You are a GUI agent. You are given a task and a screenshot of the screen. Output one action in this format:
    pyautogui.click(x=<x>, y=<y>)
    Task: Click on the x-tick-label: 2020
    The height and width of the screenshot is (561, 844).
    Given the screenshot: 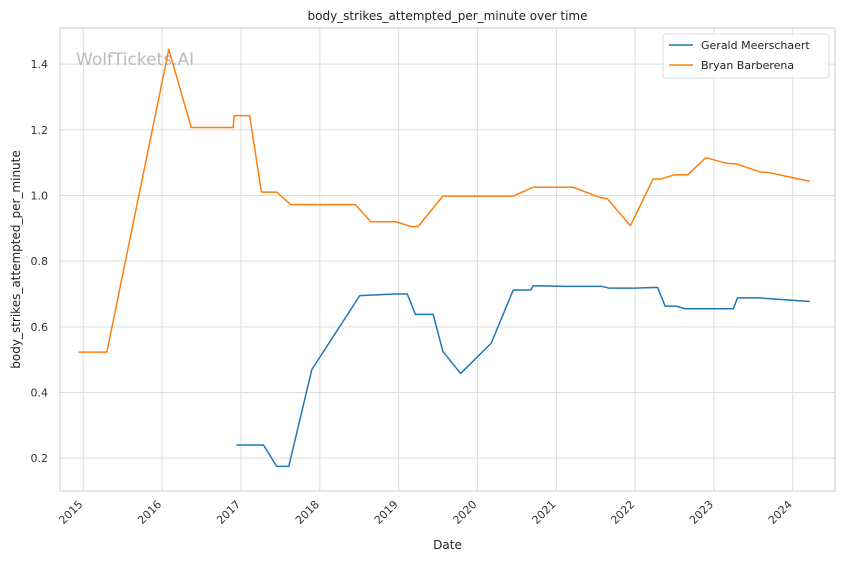 What is the action you would take?
    pyautogui.click(x=465, y=512)
    